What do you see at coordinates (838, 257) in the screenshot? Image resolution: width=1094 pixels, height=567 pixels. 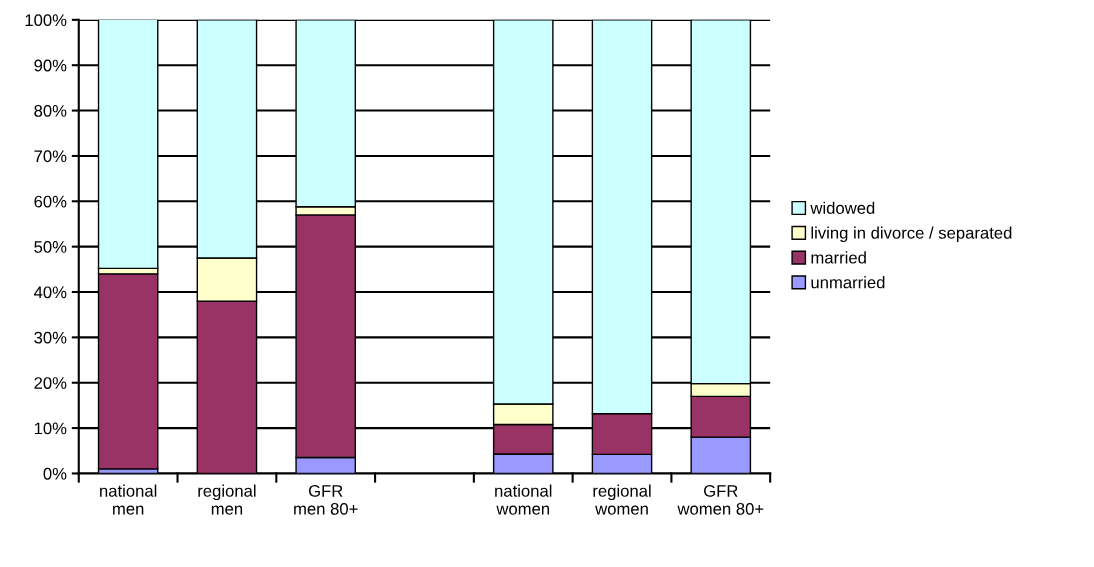 I see `legend-label: married` at bounding box center [838, 257].